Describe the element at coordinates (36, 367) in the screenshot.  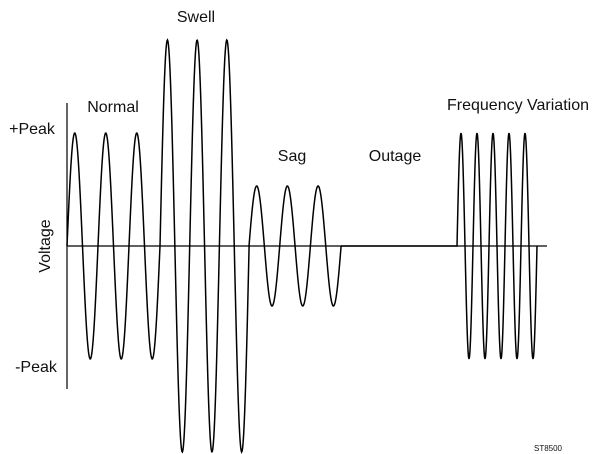
I see `negative-peak-label: -Peak` at that location.